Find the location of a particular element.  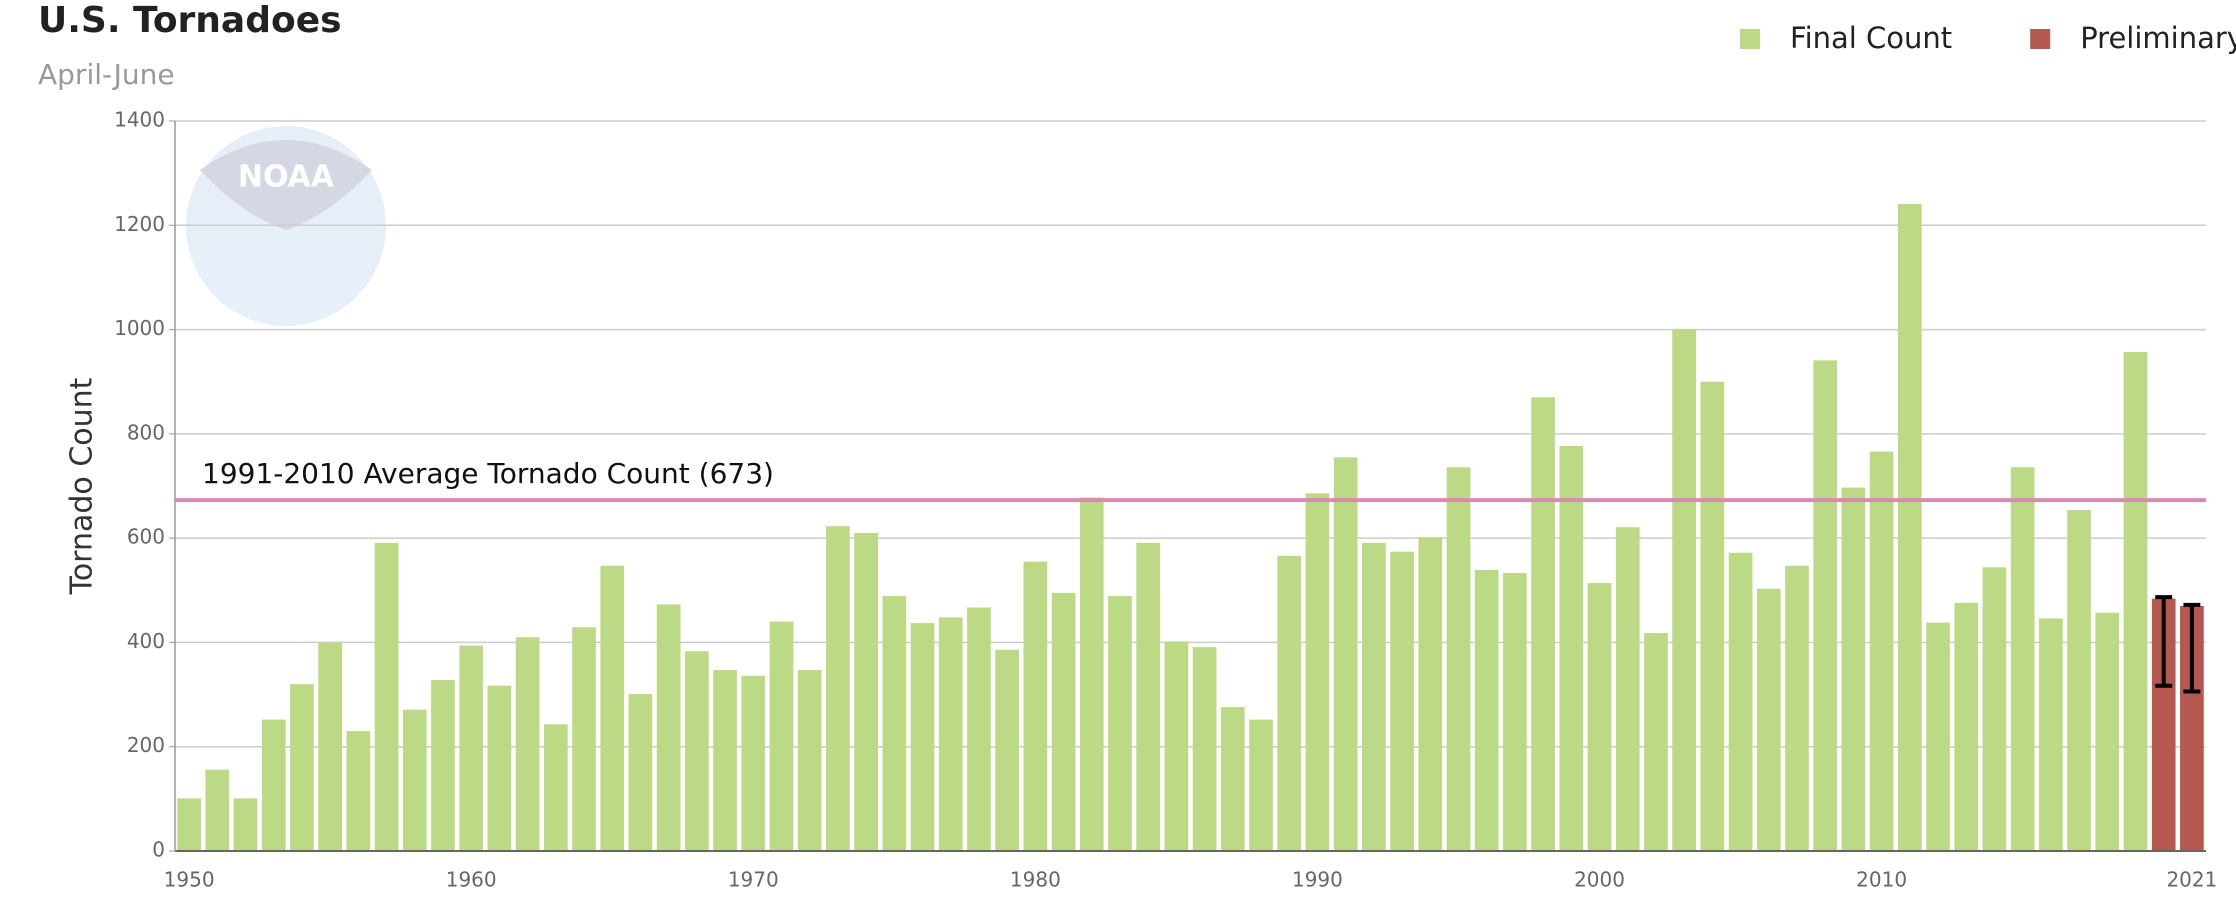

y-tick-label: 600 is located at coordinates (146, 537).